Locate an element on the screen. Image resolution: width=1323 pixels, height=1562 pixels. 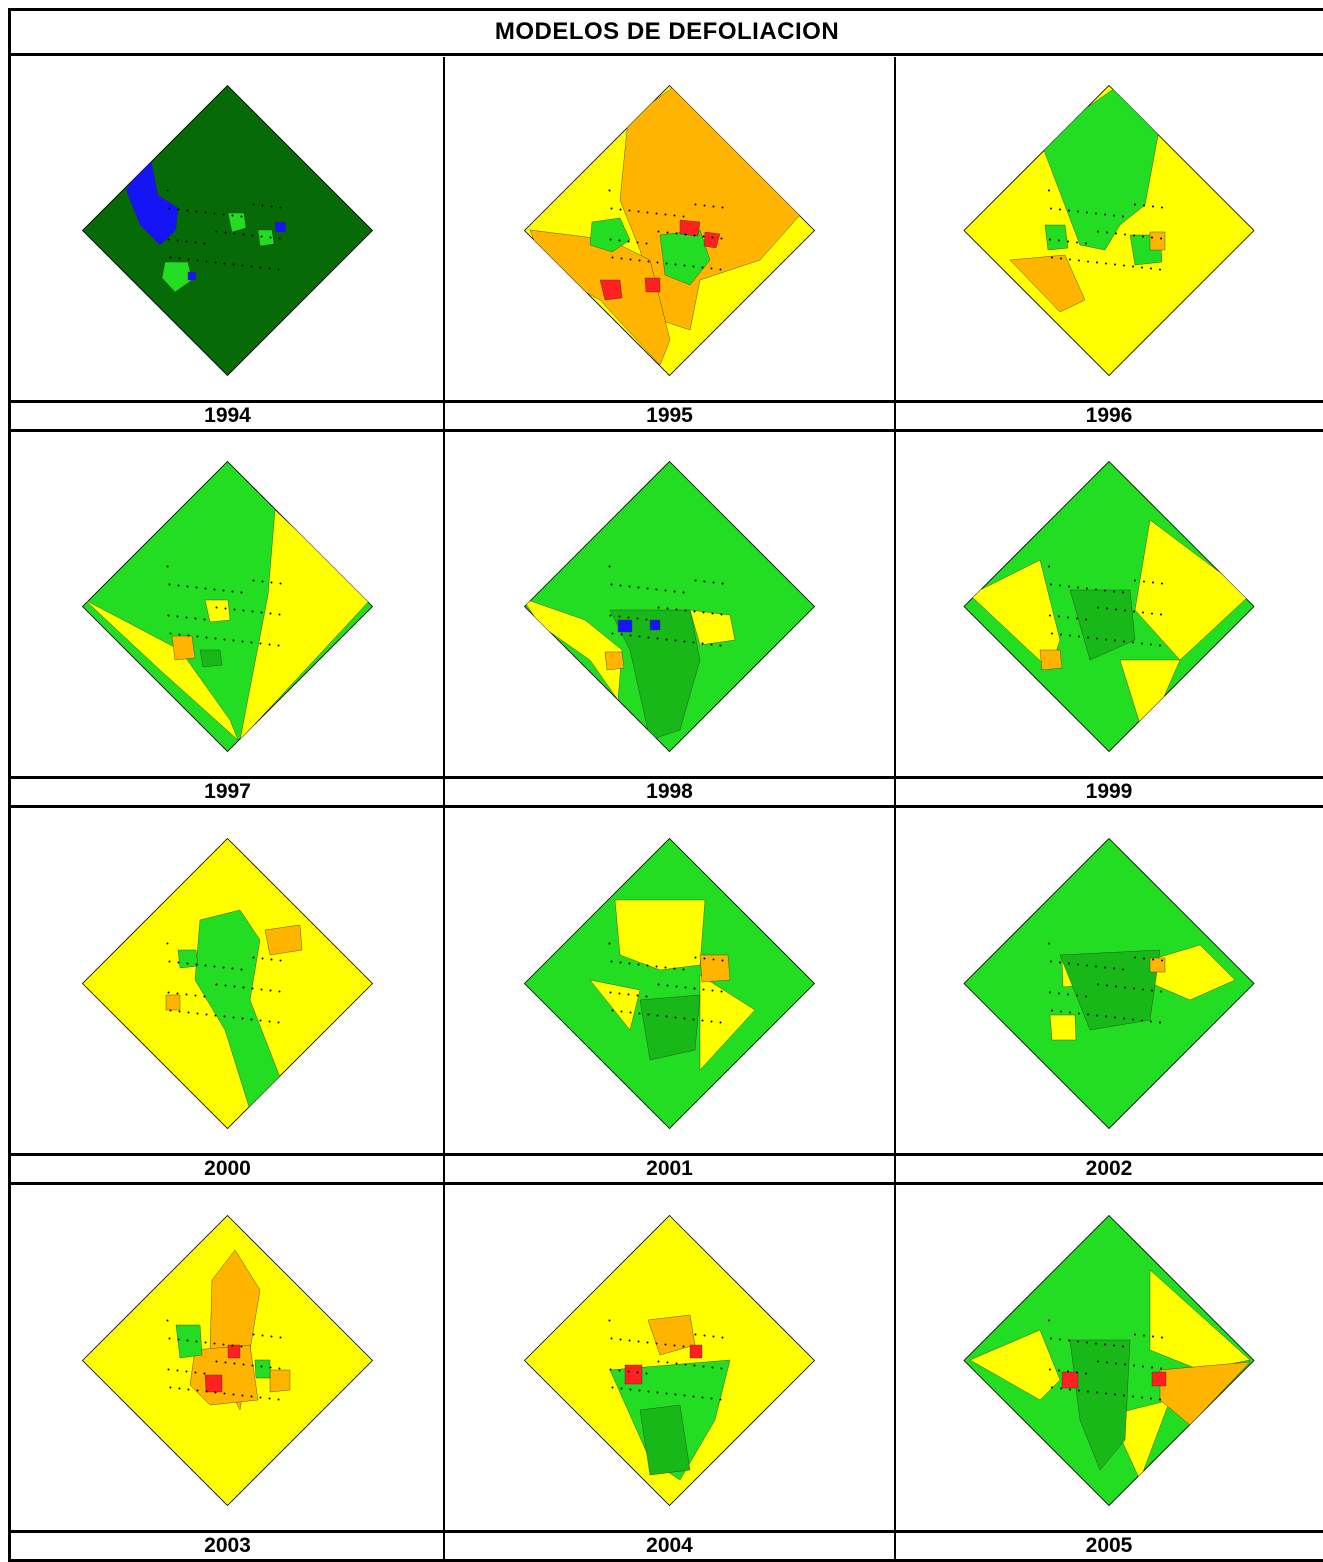
map-panel-2001 is located at coordinates (669, 981).